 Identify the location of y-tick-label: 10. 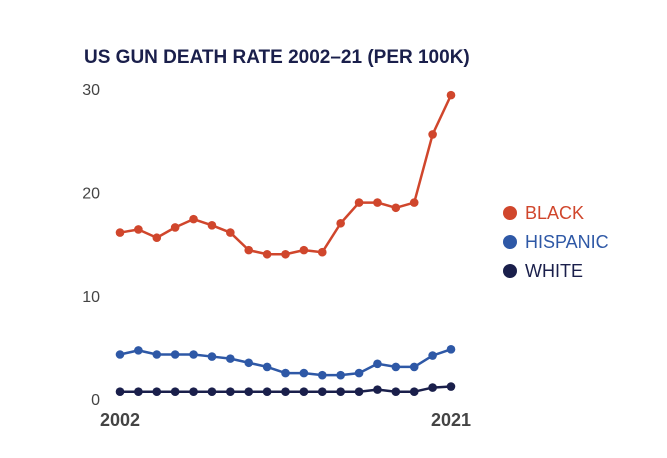
(91, 297).